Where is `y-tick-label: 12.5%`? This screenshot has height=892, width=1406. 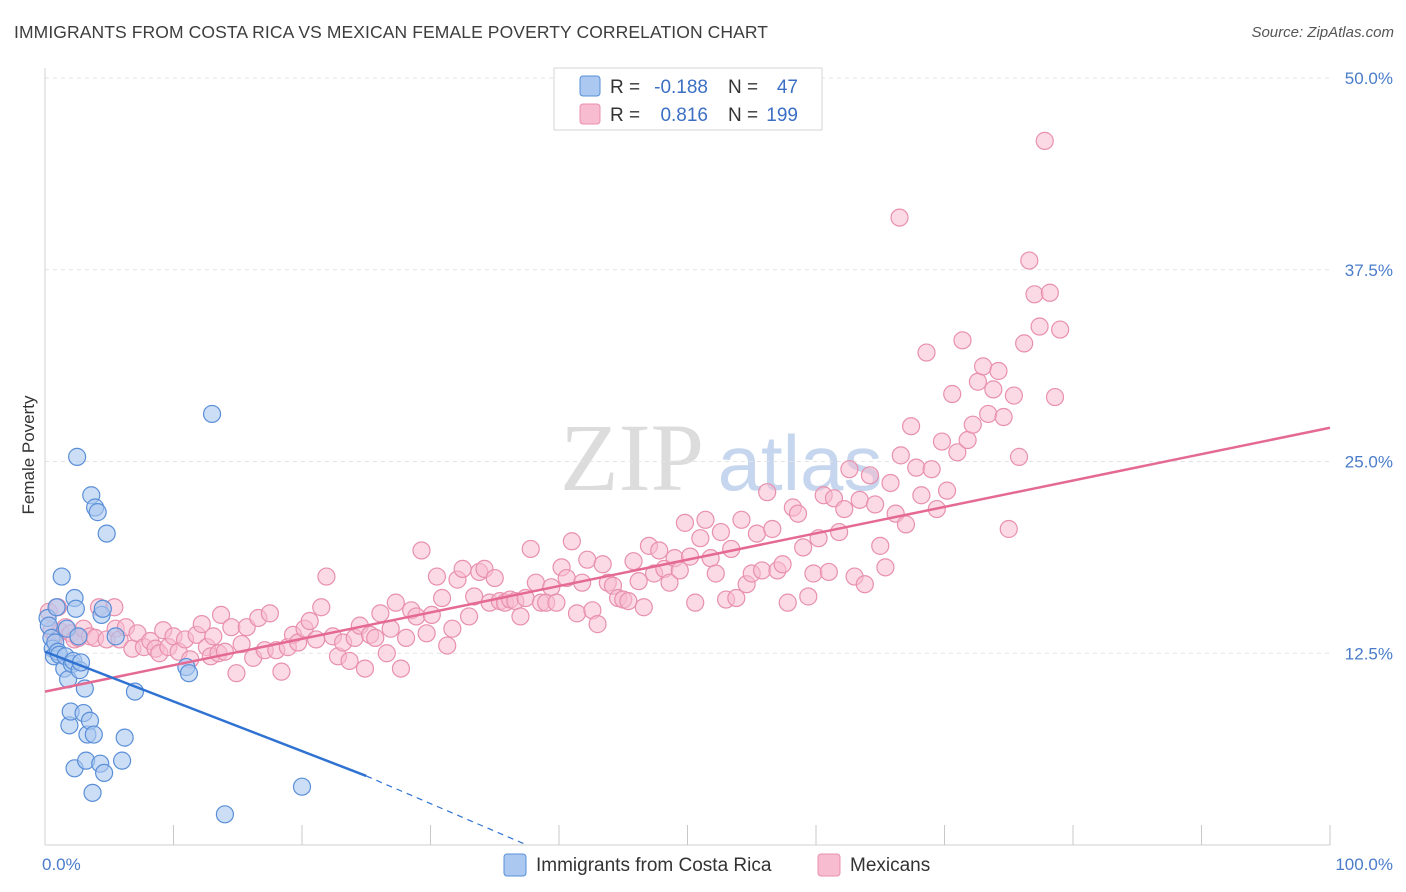 y-tick-label: 12.5% is located at coordinates (1369, 653).